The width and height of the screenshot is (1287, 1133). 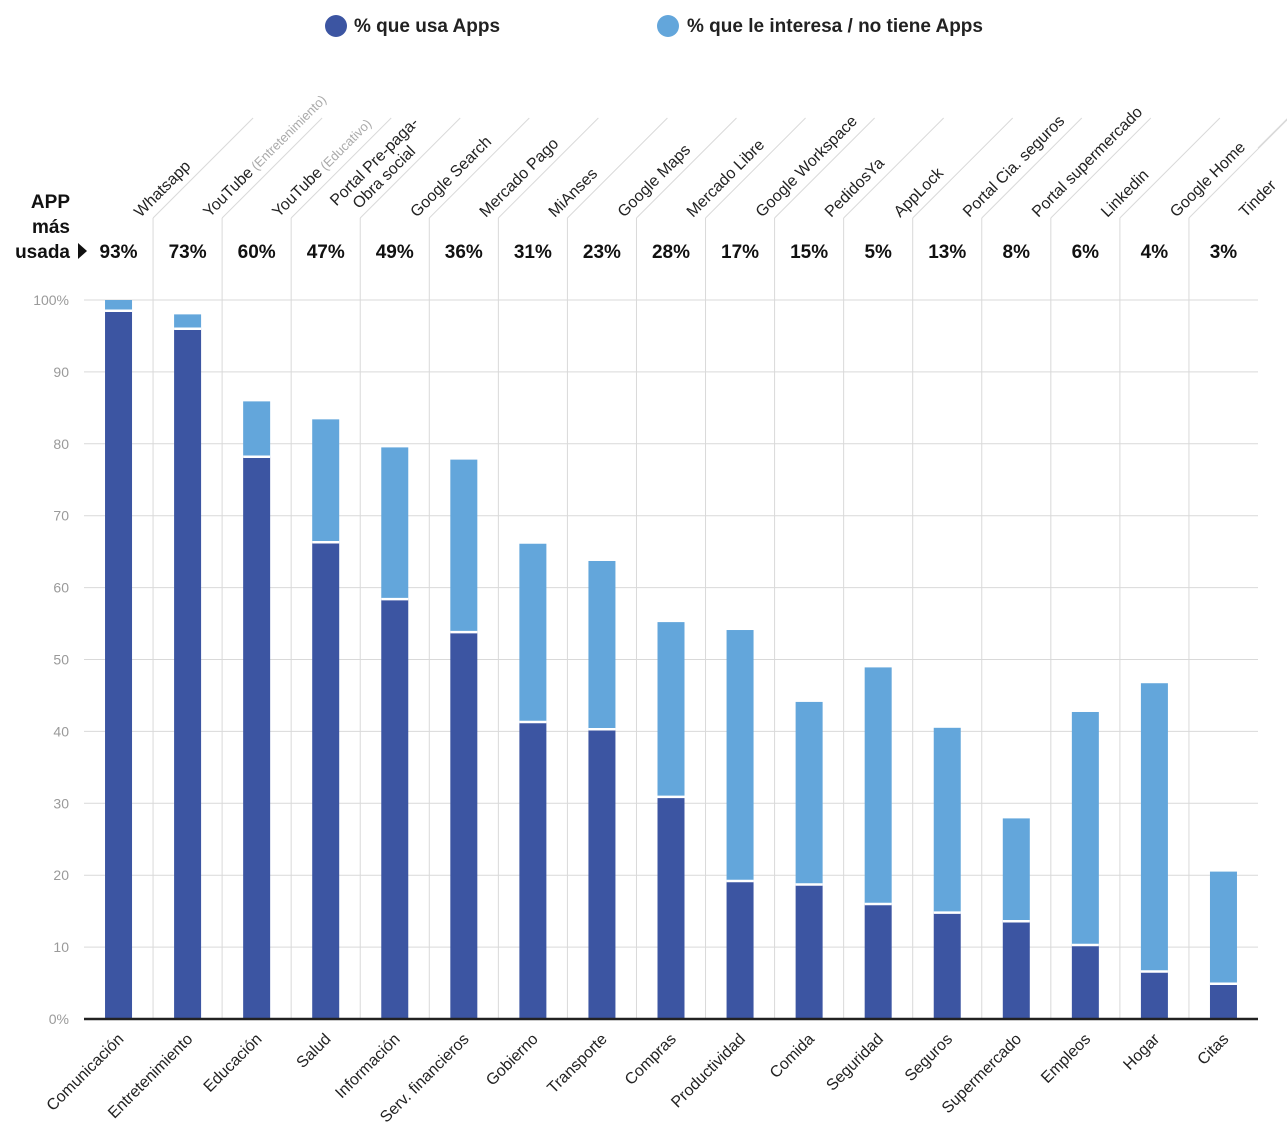 I want to click on top-app-name-text: Google Maps, so click(x=654, y=181).